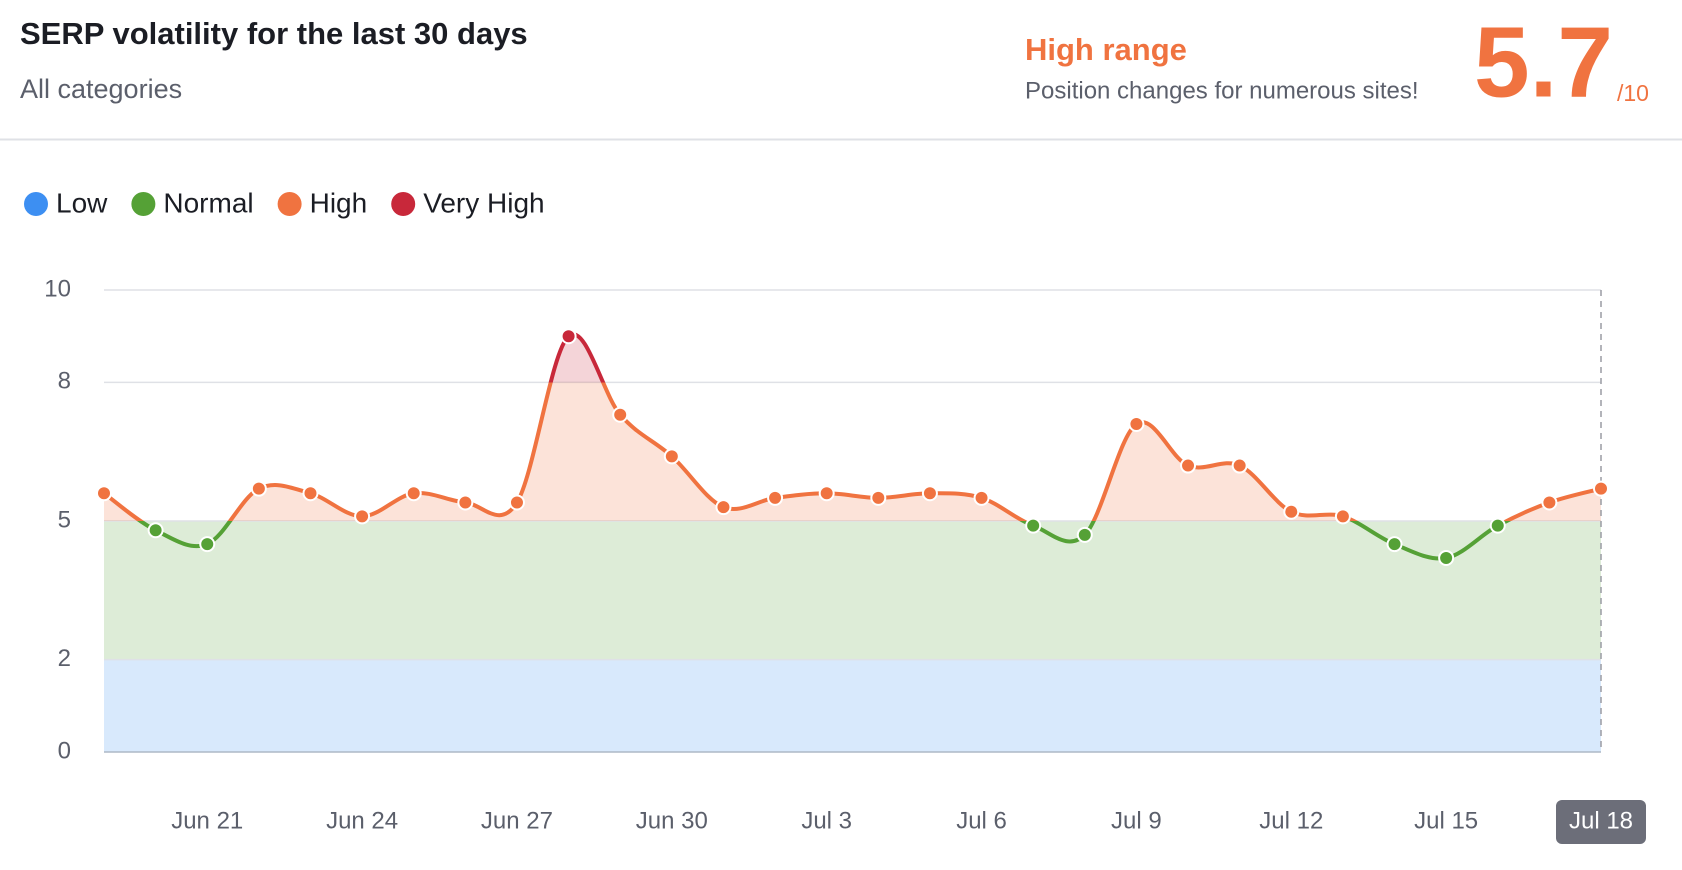 This screenshot has height=870, width=1682. What do you see at coordinates (672, 820) in the screenshot?
I see `x-tick-label: Jun 30` at bounding box center [672, 820].